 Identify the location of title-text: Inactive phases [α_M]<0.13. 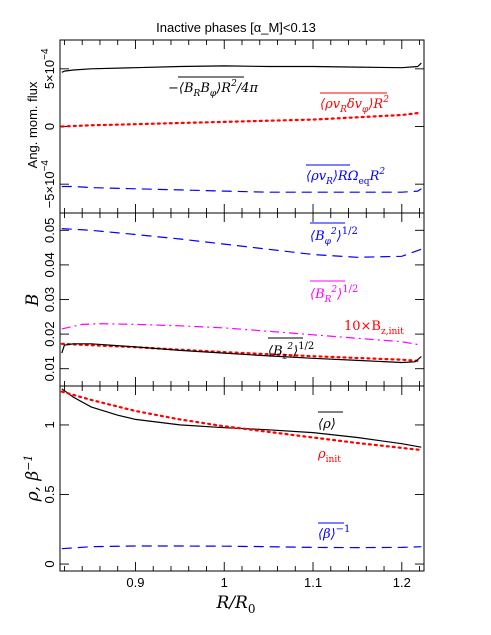
(236, 27).